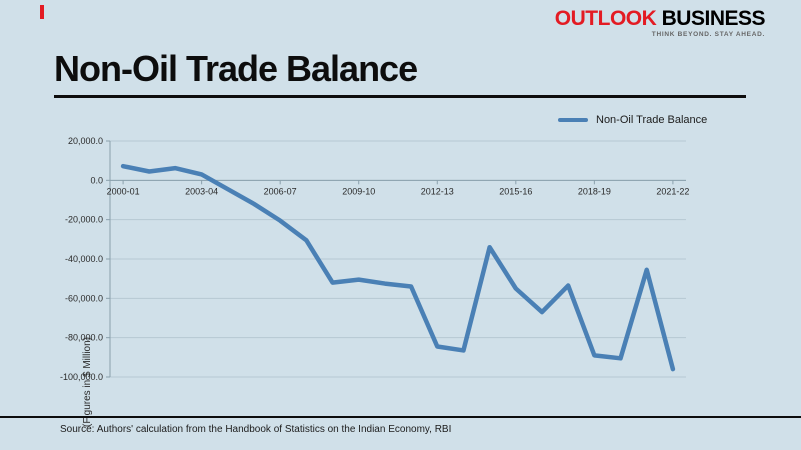 The image size is (801, 450). I want to click on legend-label: Non-Oil Trade Balance, so click(652, 120).